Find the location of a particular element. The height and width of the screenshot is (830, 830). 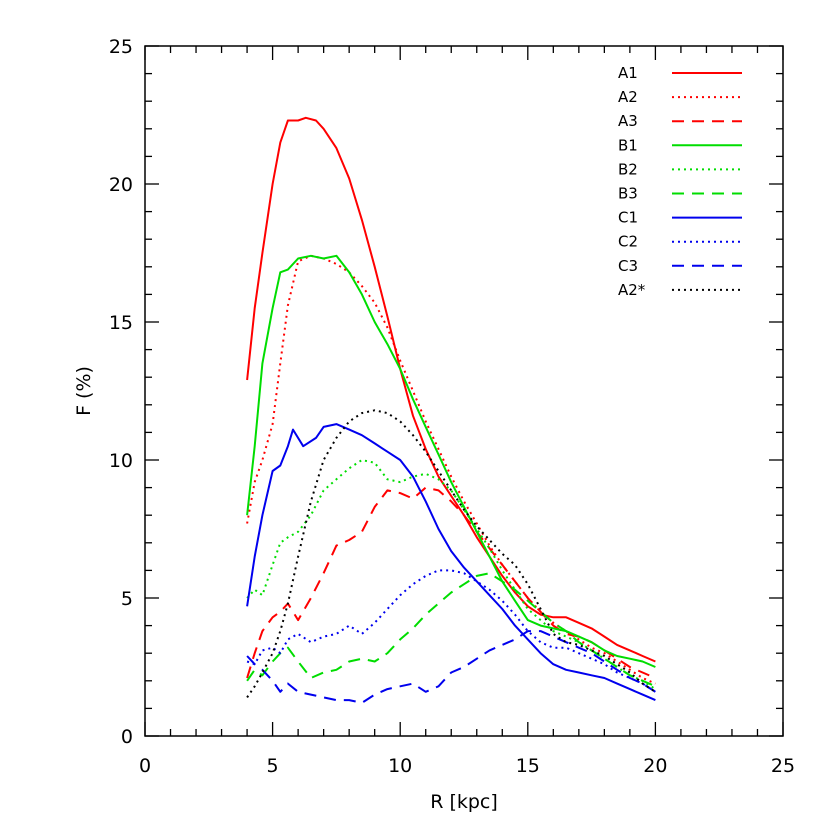

series-line-a3 is located at coordinates (451, 582).